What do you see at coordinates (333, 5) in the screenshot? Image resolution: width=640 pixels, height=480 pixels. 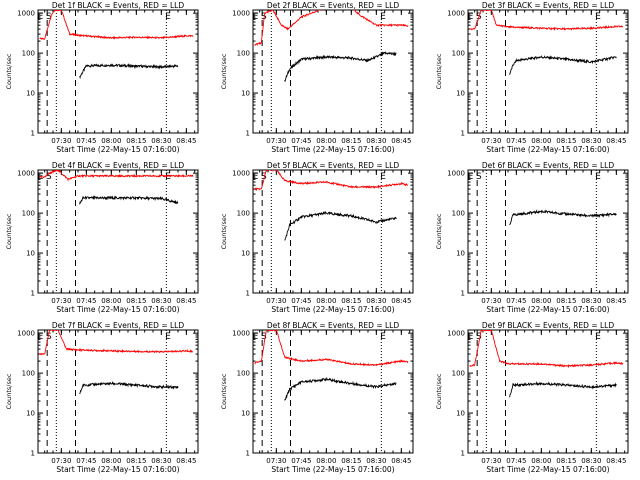 I see `chart-title: Det 2f BLACK = Events, RED = LLD` at bounding box center [333, 5].